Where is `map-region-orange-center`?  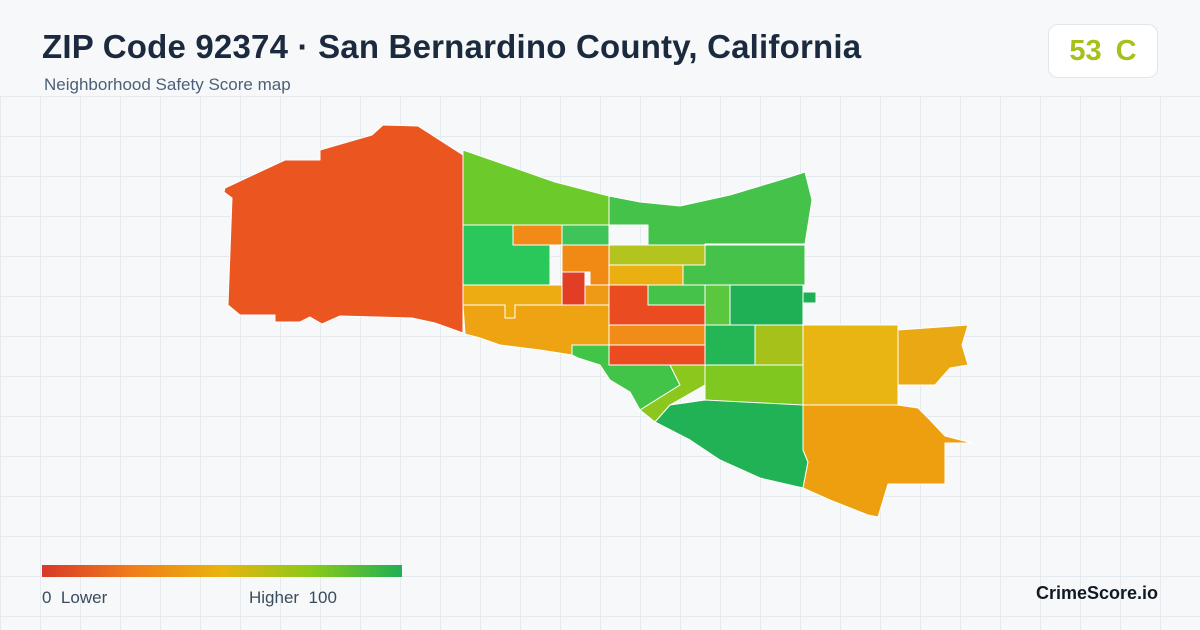
map-region-orange-center is located at coordinates (657, 335).